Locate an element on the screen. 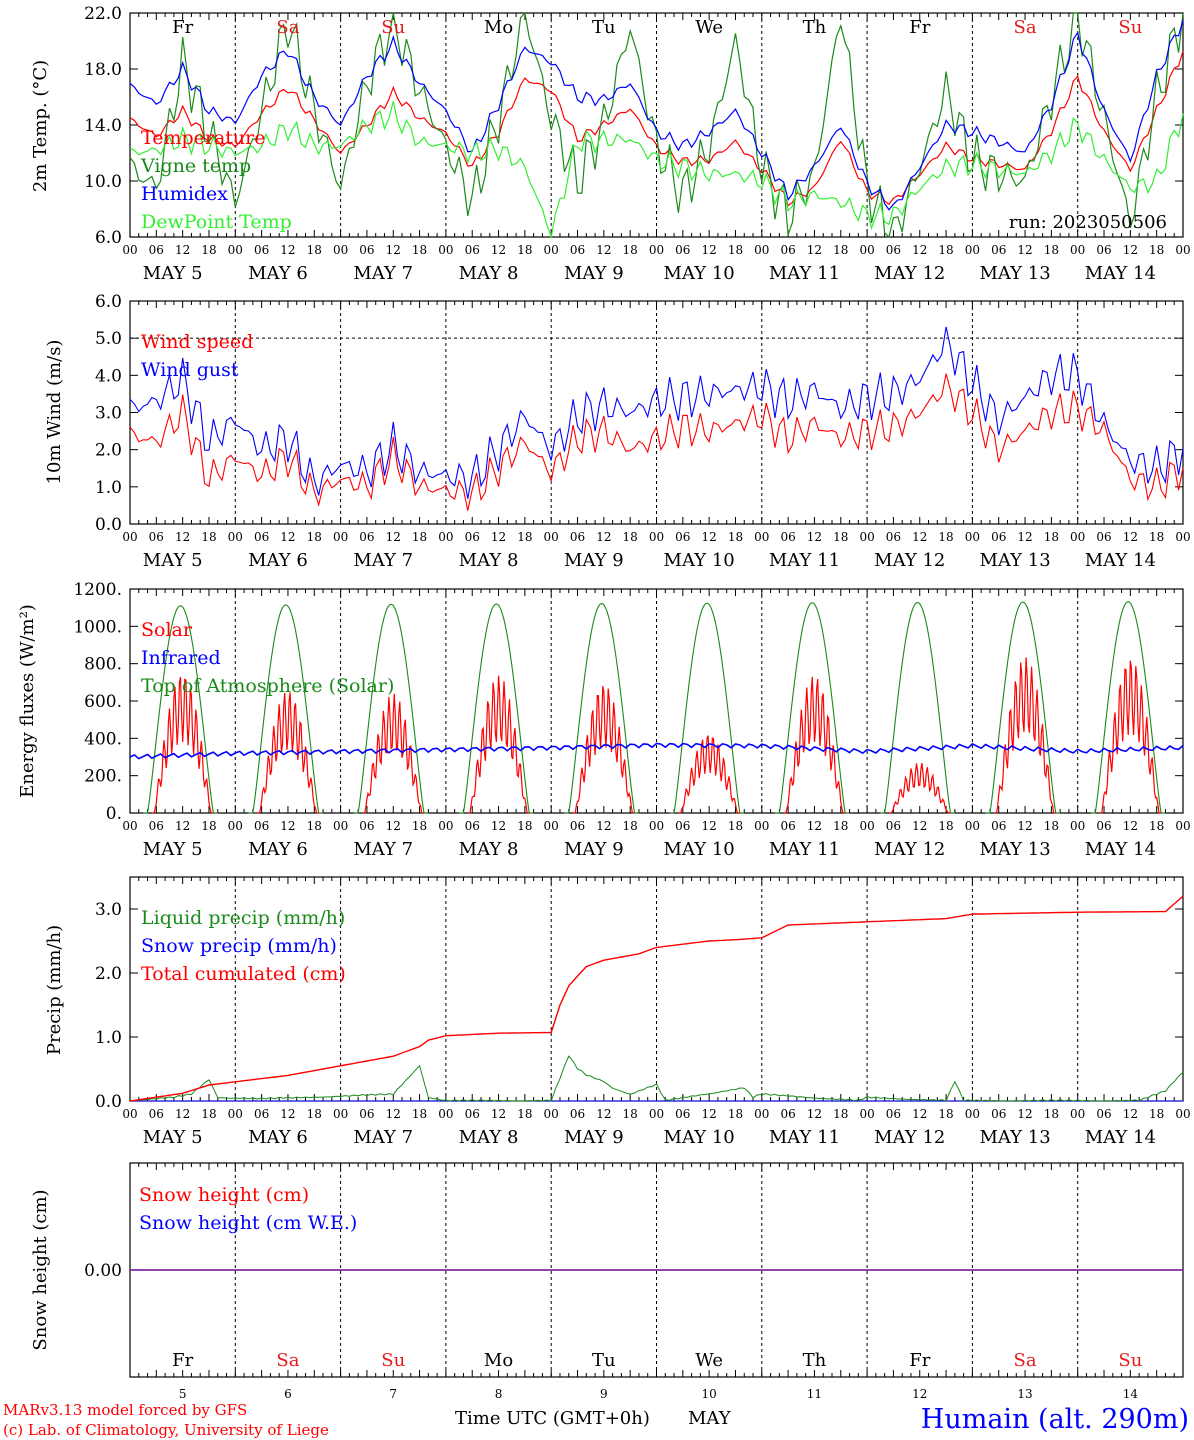  energy-date-label: MAY 13 is located at coordinates (1014, 849).